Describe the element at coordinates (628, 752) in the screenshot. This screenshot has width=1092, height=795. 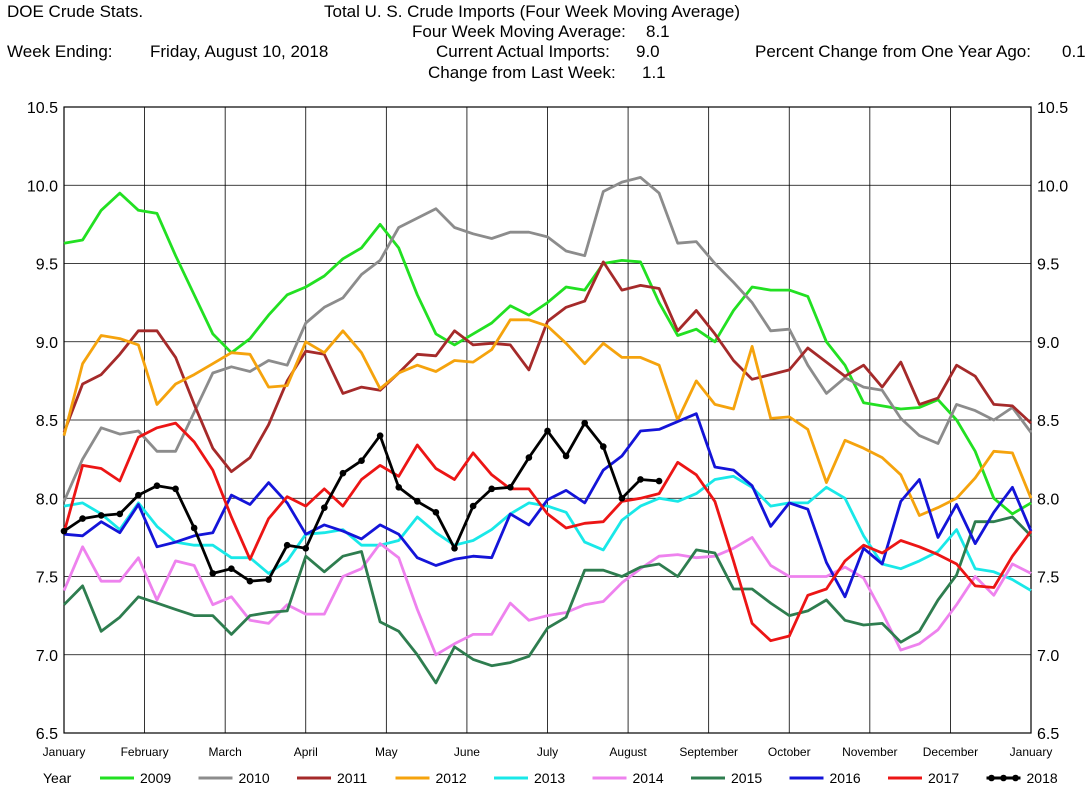
I see `month-label: August` at that location.